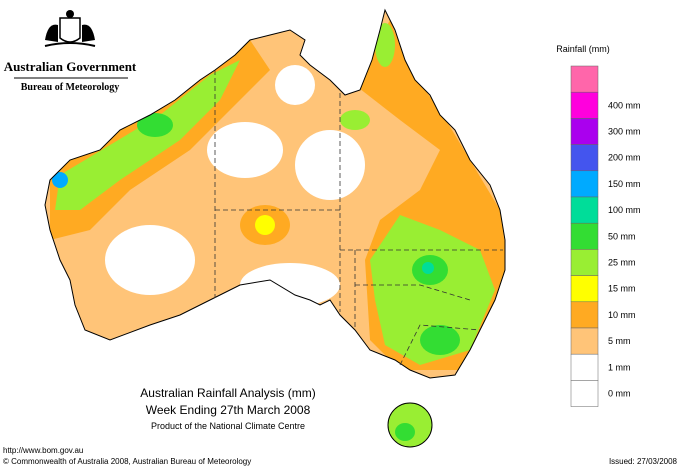 Image resolution: width=680 pixels, height=467 pixels. What do you see at coordinates (619, 394) in the screenshot?
I see `legend-label: 0 mm` at bounding box center [619, 394].